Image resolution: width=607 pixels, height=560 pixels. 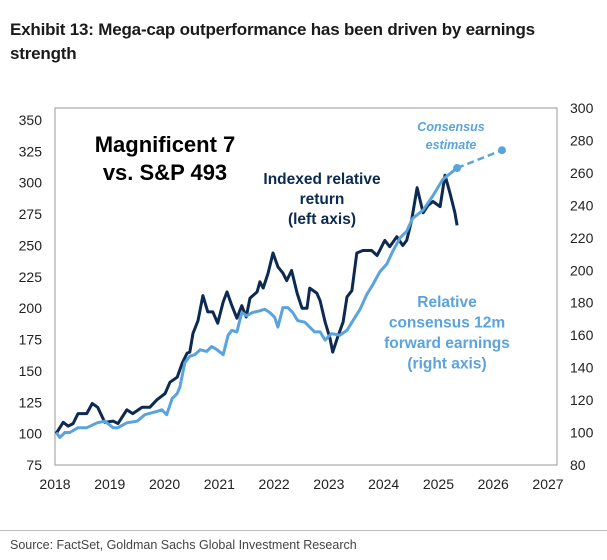 I want to click on y-right-tick-label: 100, so click(x=582, y=433).